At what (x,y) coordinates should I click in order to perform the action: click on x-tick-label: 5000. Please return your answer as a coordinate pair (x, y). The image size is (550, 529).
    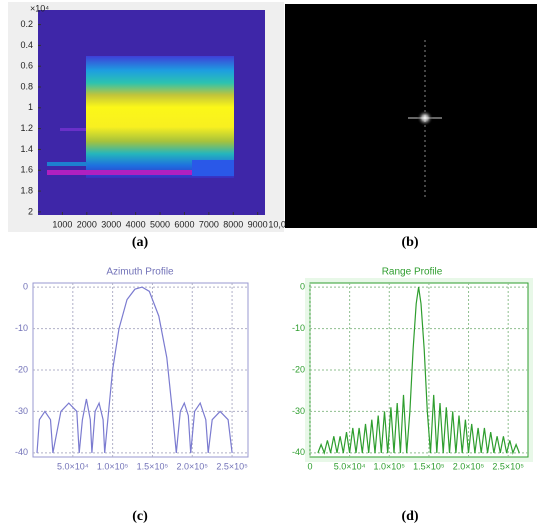
    Looking at the image, I should click on (160, 224).